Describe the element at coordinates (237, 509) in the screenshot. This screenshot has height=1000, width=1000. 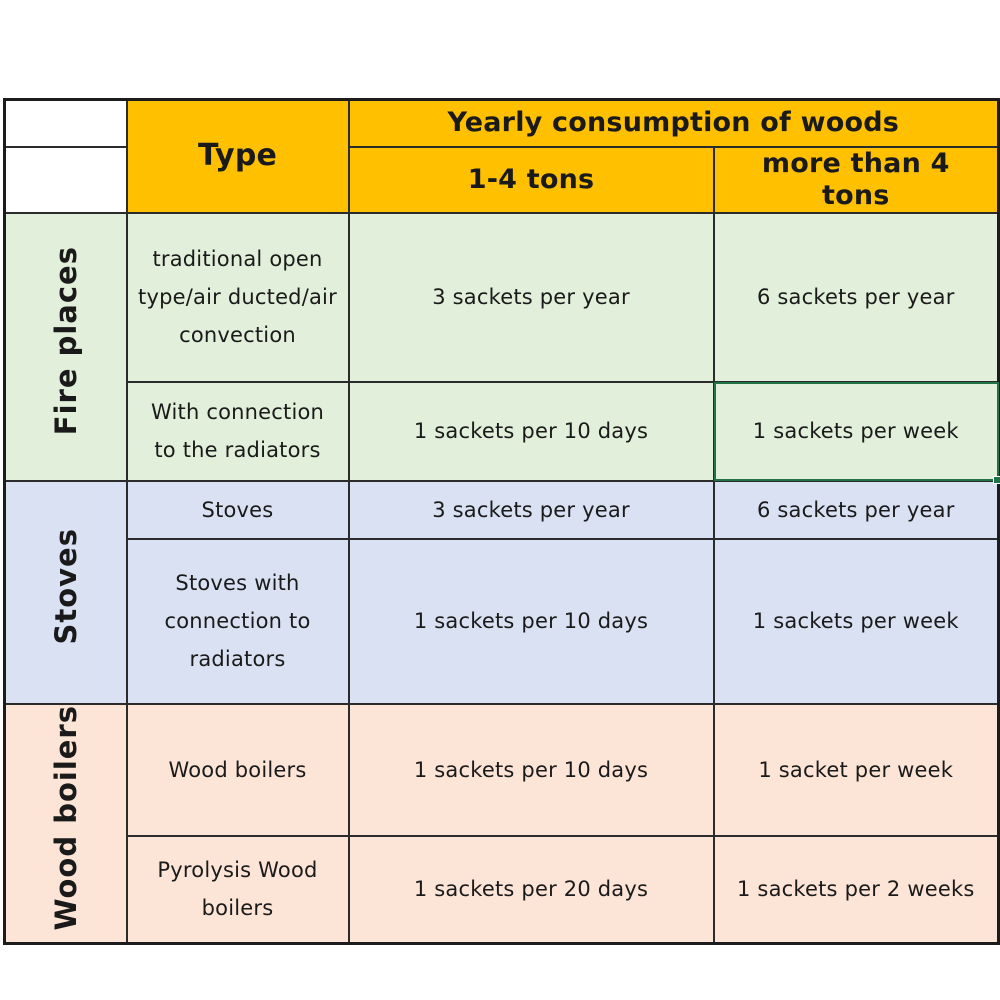
I see `type-cell: Stoves` at that location.